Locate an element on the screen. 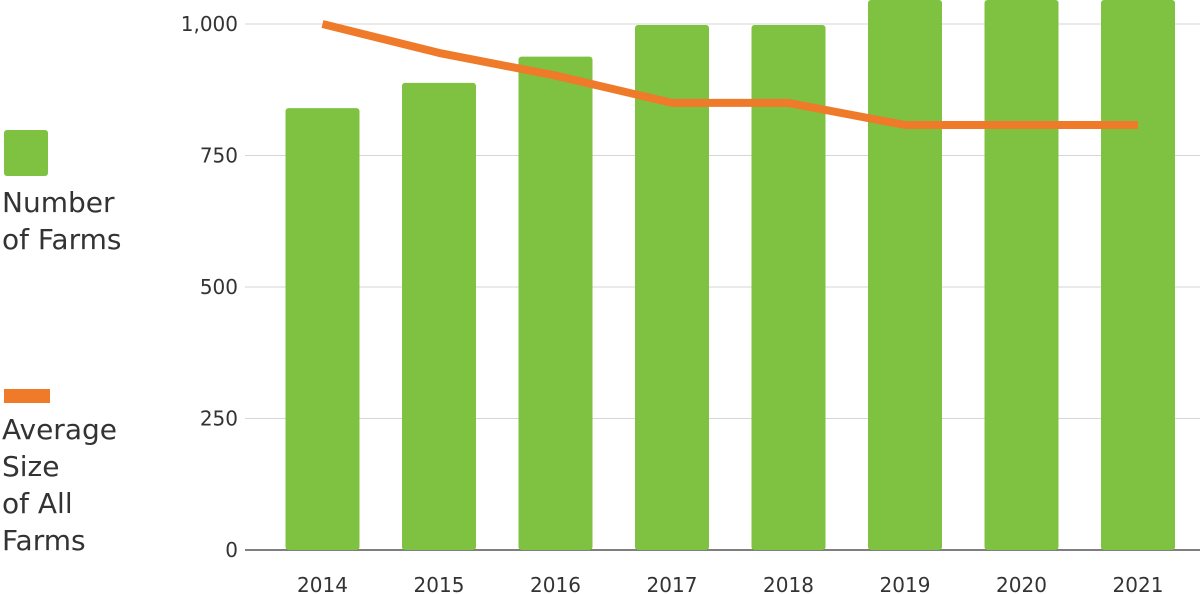  legend-label-average-size: Average Size of All Farms is located at coordinates (59, 485).